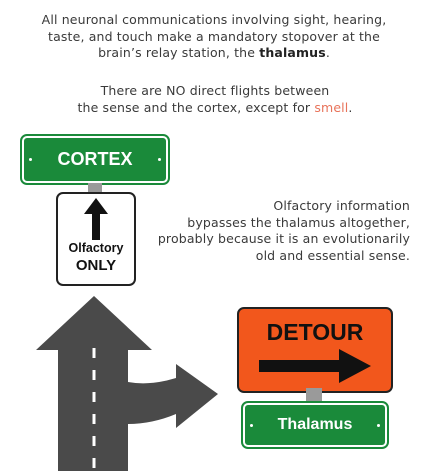 This screenshot has height=471, width=428. What do you see at coordinates (327, 52) in the screenshot?
I see `intro-line-3-post: .` at bounding box center [327, 52].